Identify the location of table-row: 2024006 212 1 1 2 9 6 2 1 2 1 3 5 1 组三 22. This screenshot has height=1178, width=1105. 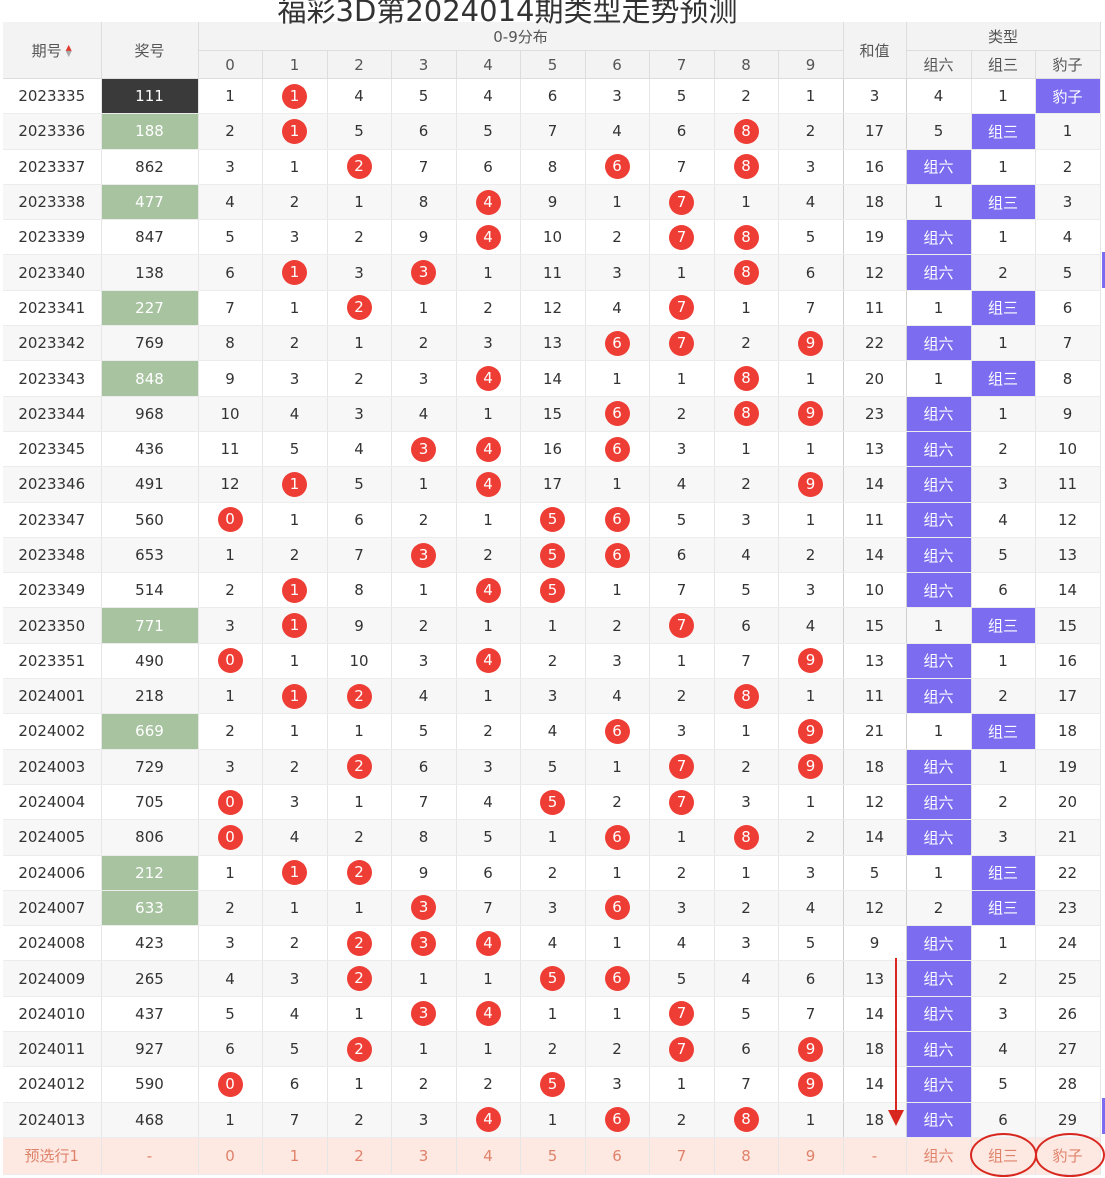
(552, 873).